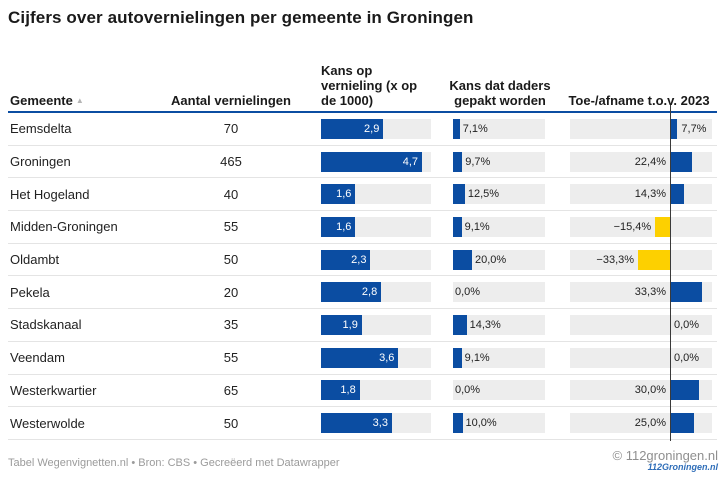 This screenshot has height=477, width=725. Describe the element at coordinates (41, 100) in the screenshot. I see `header-gemeente-label: Gemeente` at that location.